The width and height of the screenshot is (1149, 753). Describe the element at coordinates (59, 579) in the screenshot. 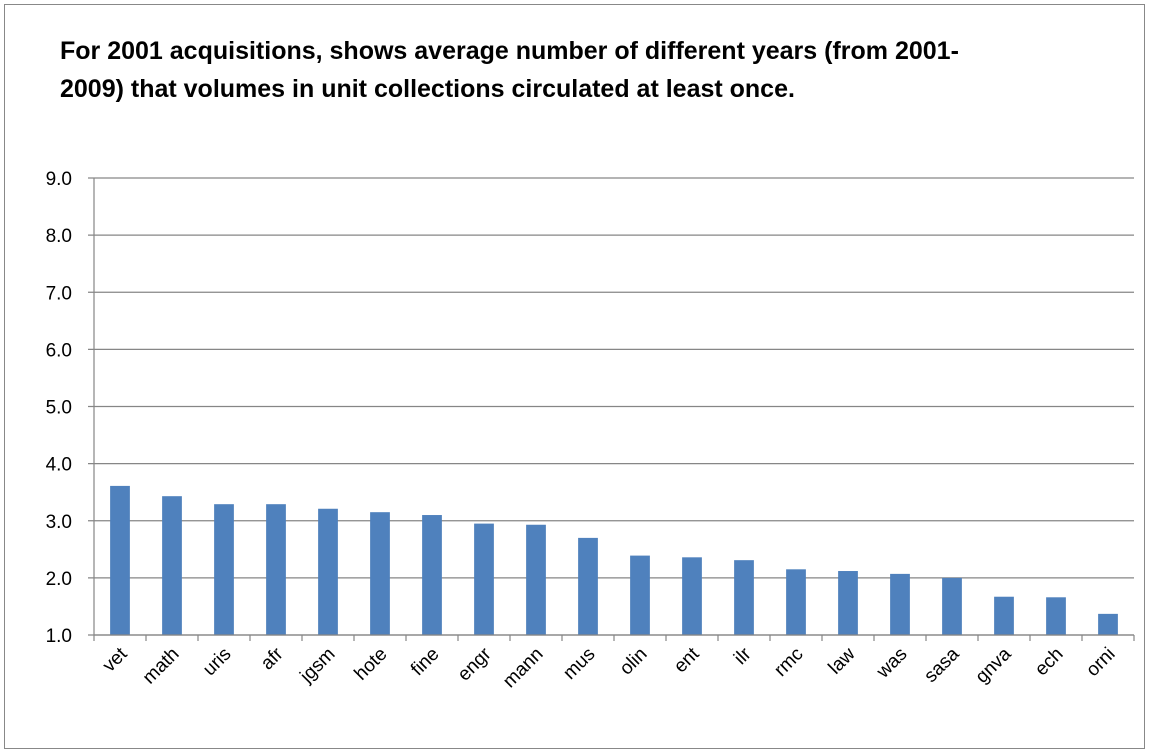

I see `y-tick-label: 2.0` at that location.